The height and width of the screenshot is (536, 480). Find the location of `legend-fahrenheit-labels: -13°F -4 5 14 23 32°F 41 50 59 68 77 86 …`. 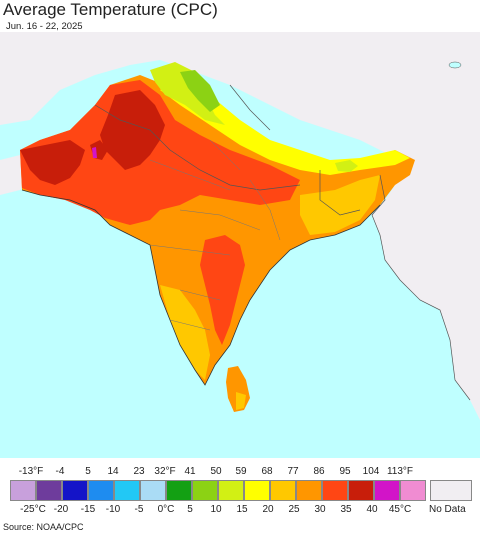

legend-fahrenheit-labels: -13°F -4 5 14 23 32°F 41 50 59 68 77 86 … is located at coordinates (240, 473).